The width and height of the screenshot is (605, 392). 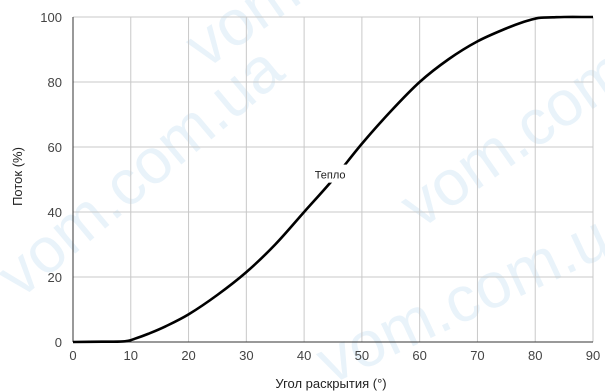 What do you see at coordinates (334, 355) in the screenshot?
I see `x-tick-labels: 0 10 20 30 40 50 60 70 80 90` at bounding box center [334, 355].